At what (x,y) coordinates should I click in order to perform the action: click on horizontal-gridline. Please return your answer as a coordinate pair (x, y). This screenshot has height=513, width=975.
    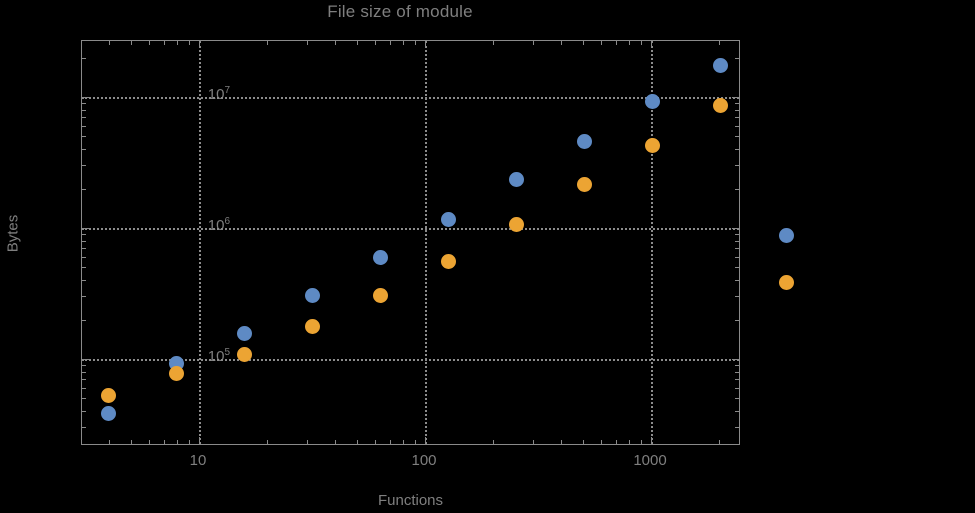
    Looking at the image, I should click on (410, 98).